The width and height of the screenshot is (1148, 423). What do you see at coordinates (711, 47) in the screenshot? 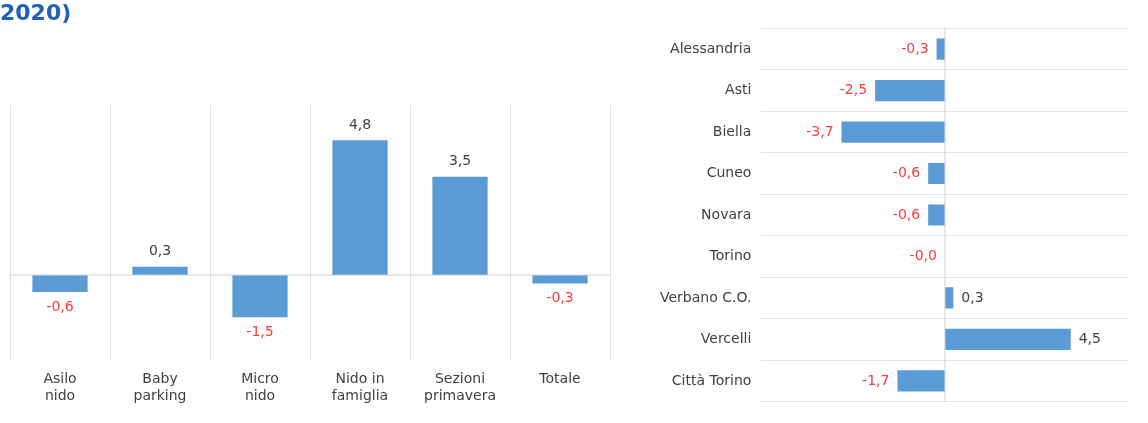
I see `y-tick-label: Alessandria` at bounding box center [711, 47].